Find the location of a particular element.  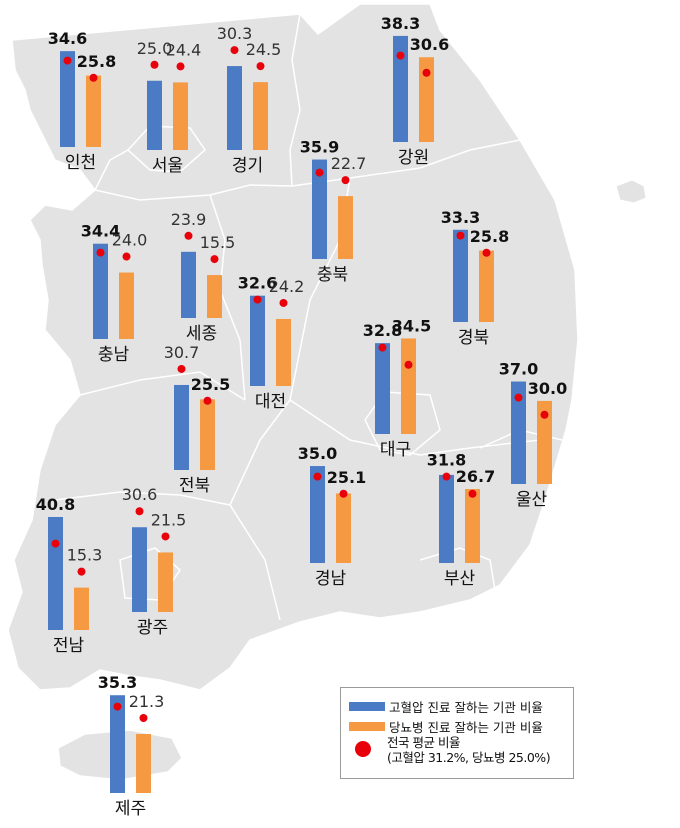

avg-dot-diabetes-광주 is located at coordinates (165, 536).